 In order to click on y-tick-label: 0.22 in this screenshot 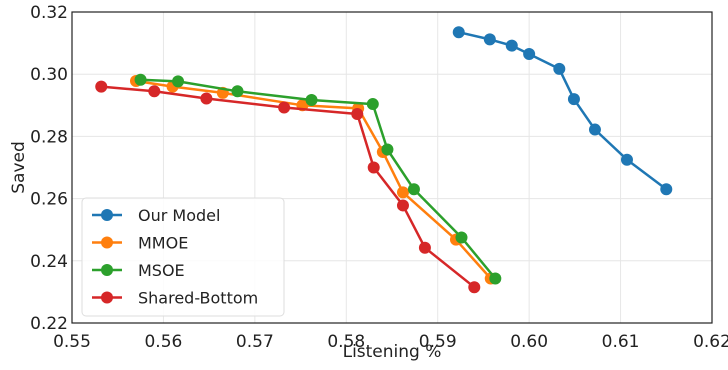, I will do `click(49, 324)`.